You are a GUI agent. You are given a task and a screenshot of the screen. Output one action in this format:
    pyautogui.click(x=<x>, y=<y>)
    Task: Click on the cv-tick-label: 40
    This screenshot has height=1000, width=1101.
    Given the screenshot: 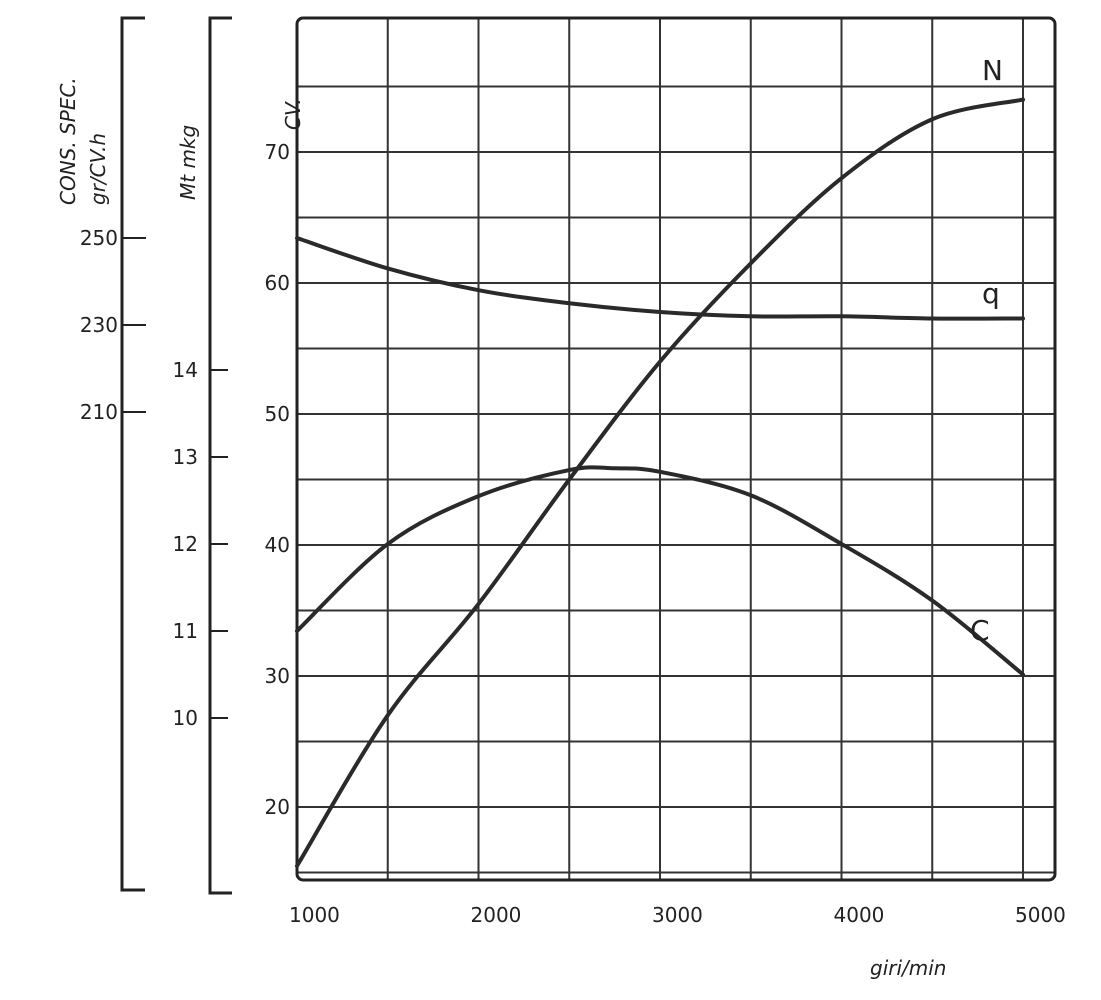 What is the action you would take?
    pyautogui.click(x=277, y=545)
    